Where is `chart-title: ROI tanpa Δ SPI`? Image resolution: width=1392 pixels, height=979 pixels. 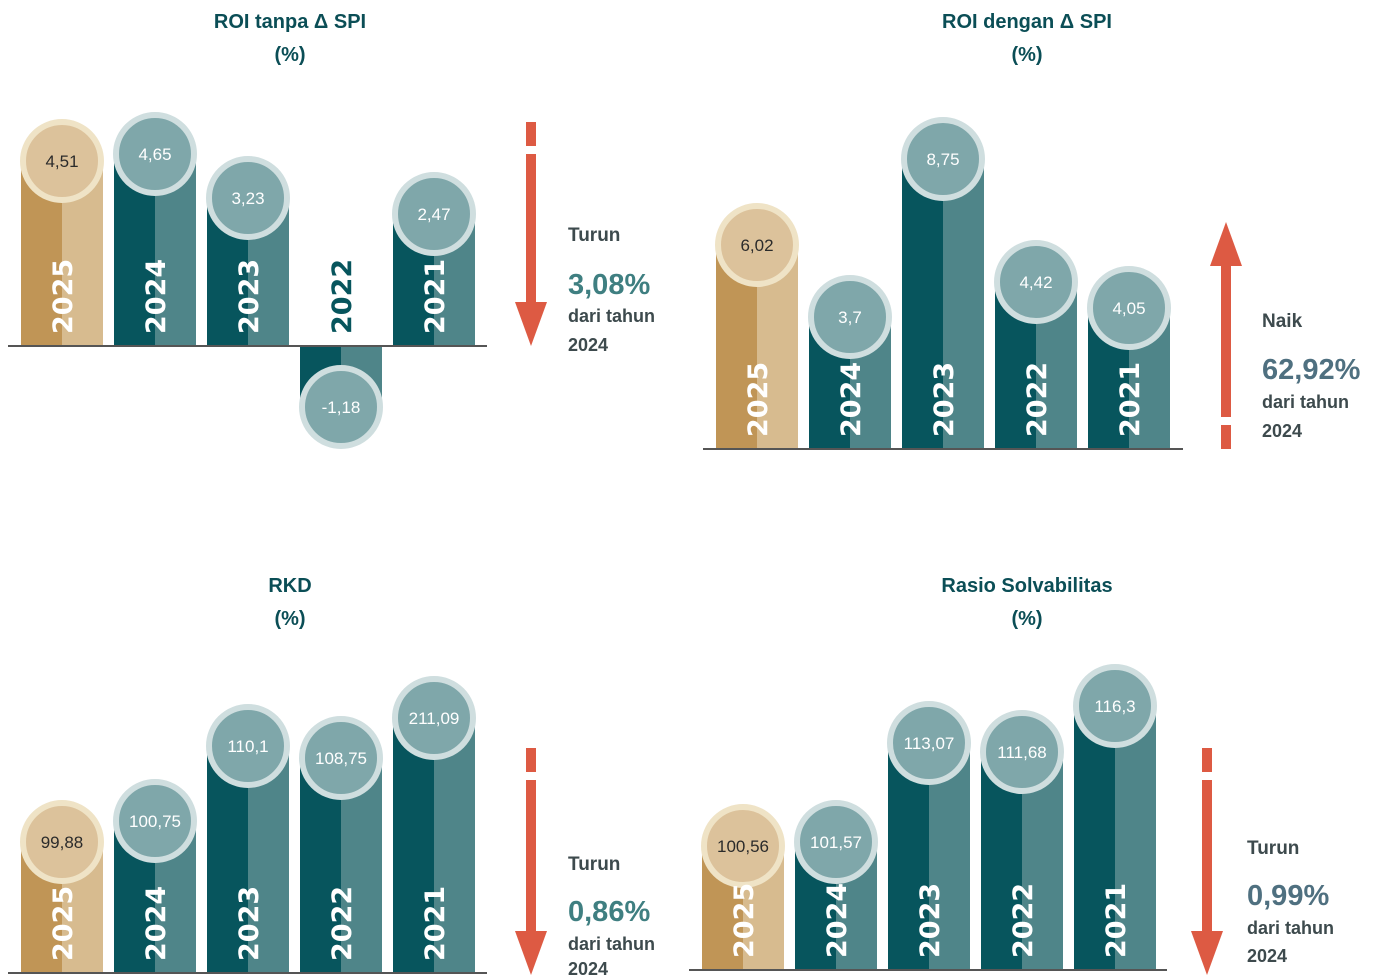
chart-title: ROI tanpa Δ SPI is located at coordinates (290, 22).